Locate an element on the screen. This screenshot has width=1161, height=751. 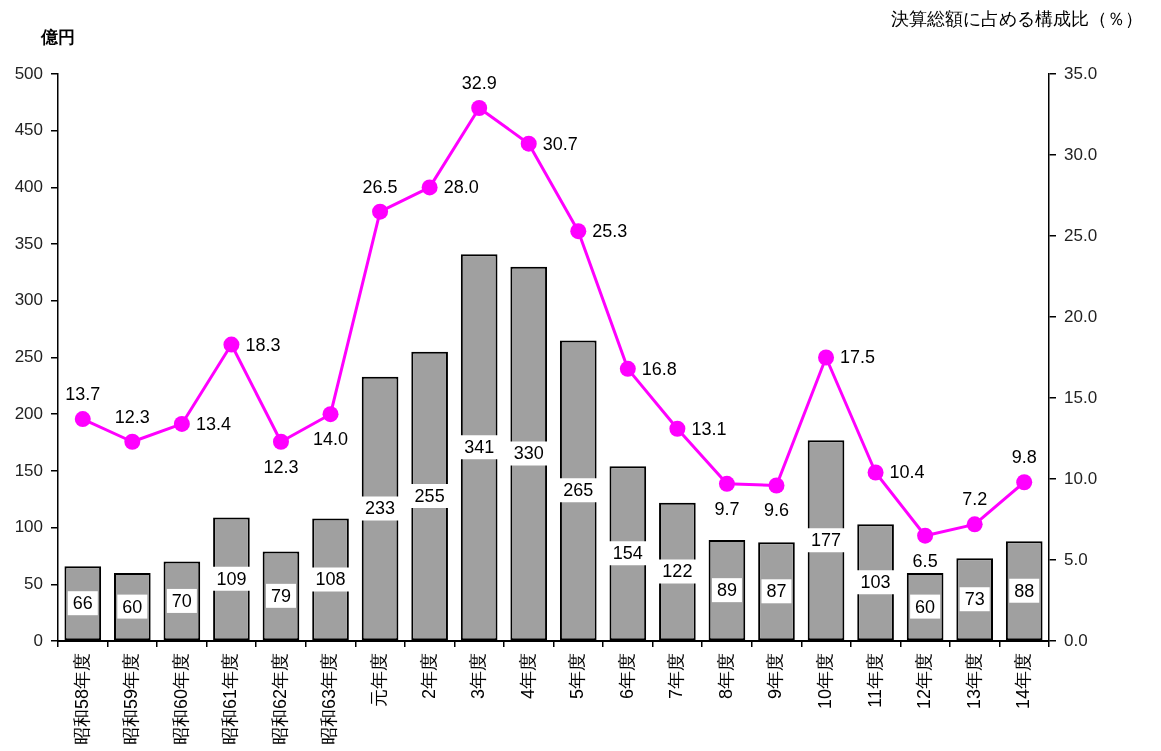
data-label: 9.8 is located at coordinates (1024, 457).